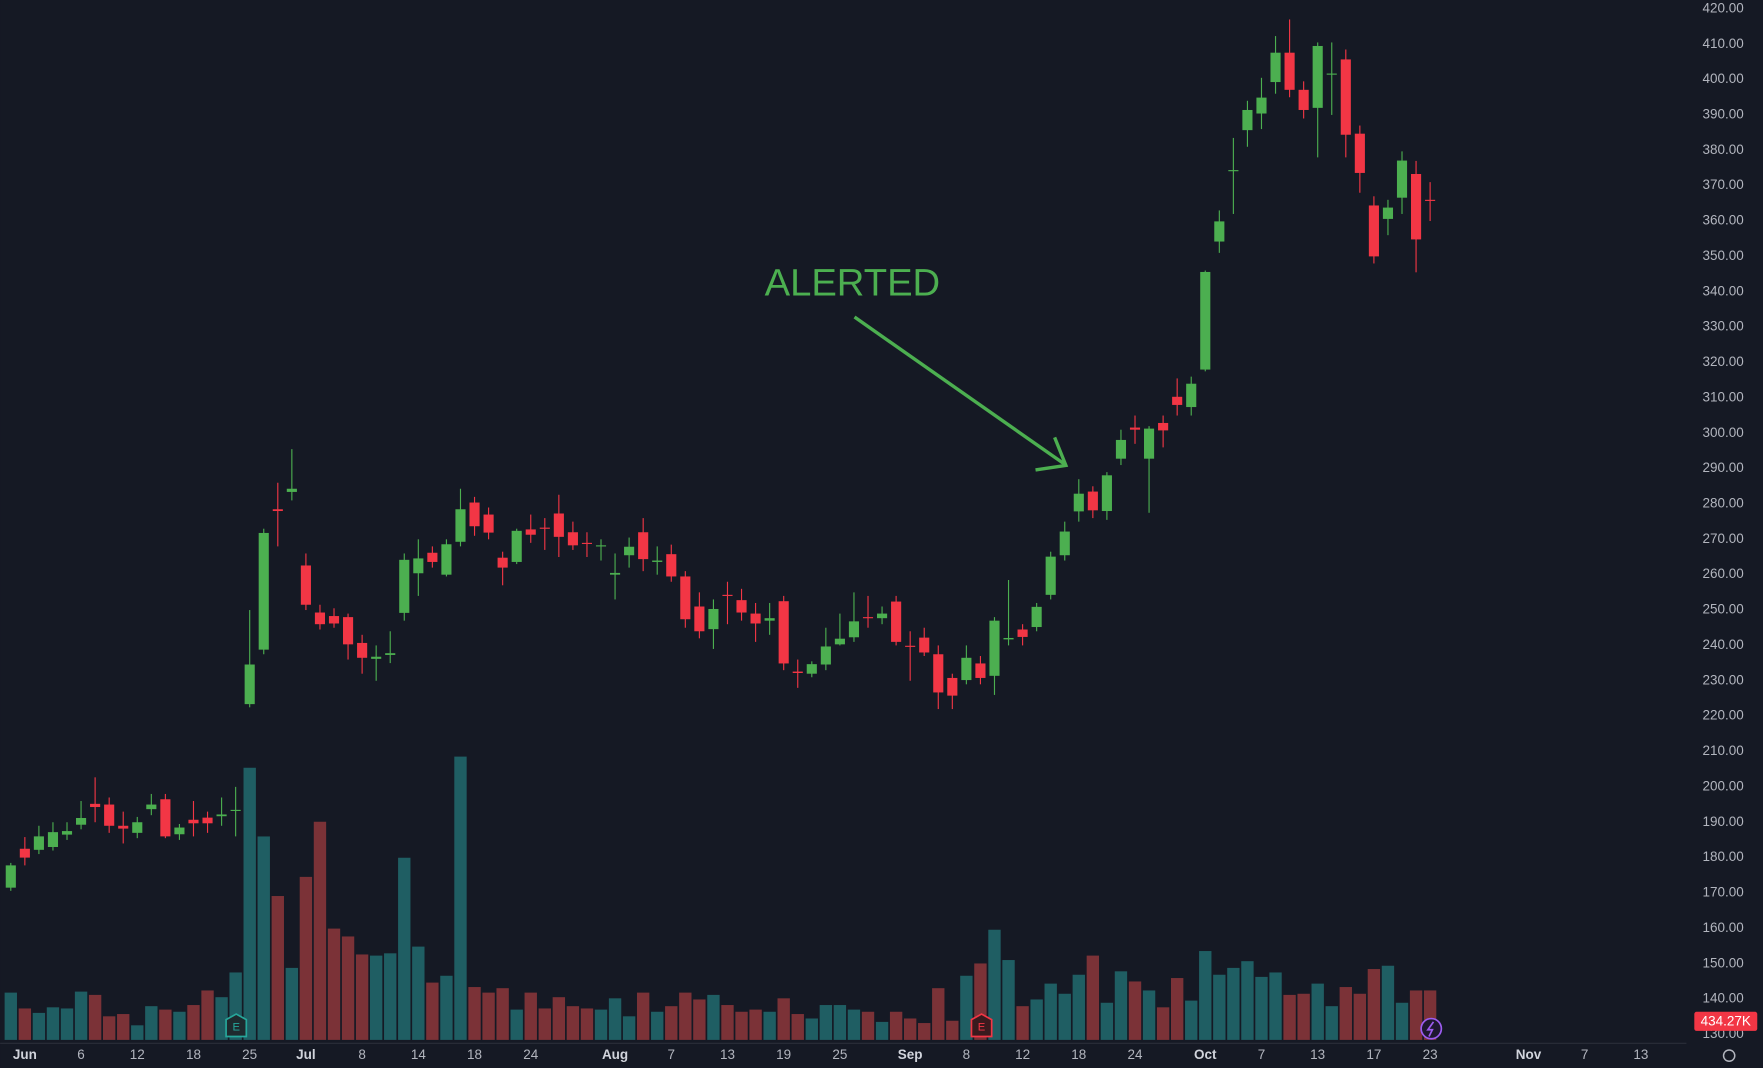 The height and width of the screenshot is (1068, 1763). I want to click on y-tick-label: 280.00, so click(1723, 503).